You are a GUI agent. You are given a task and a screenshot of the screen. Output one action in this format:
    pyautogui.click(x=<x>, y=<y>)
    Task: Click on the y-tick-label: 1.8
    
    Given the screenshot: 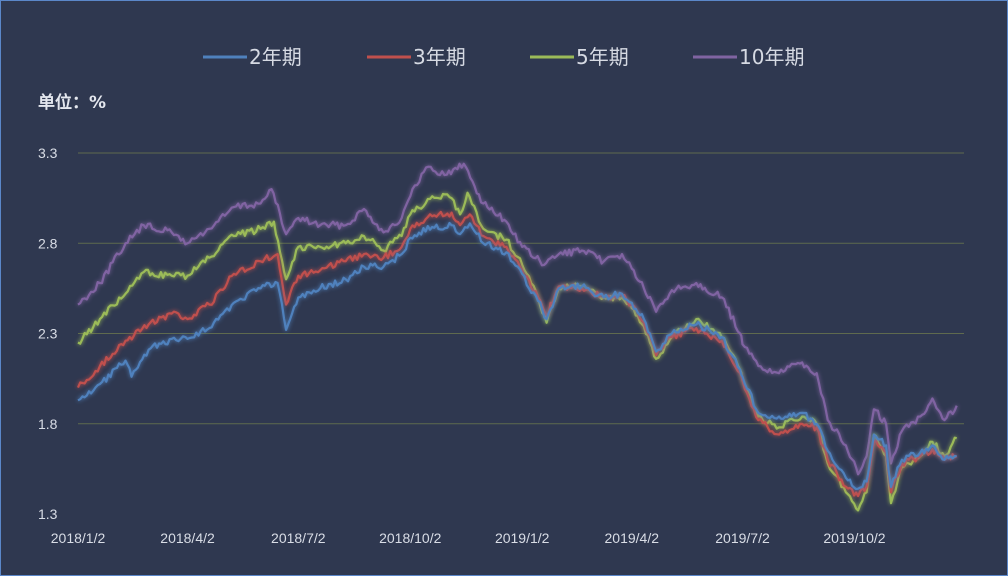 What is the action you would take?
    pyautogui.click(x=48, y=424)
    